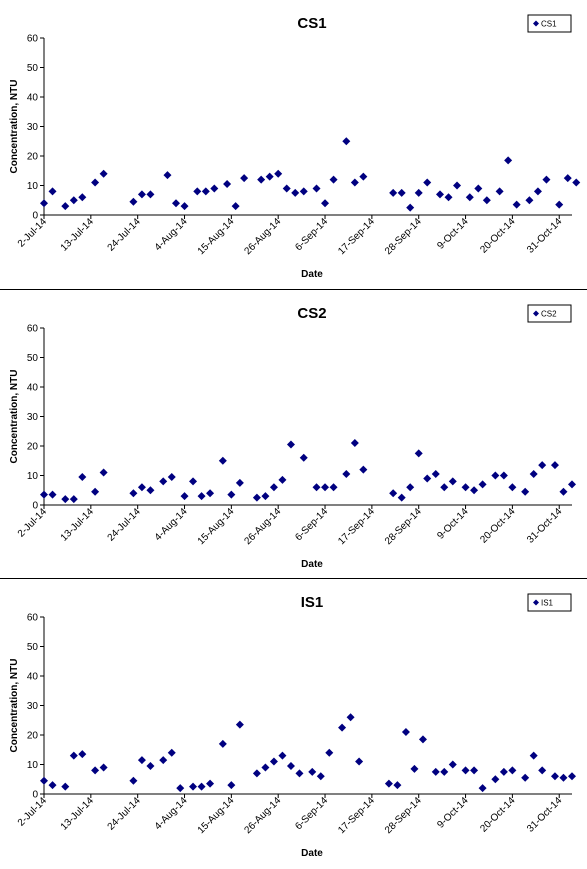  What do you see at coordinates (311, 23) in the screenshot?
I see `chart-title: CS1` at bounding box center [311, 23].